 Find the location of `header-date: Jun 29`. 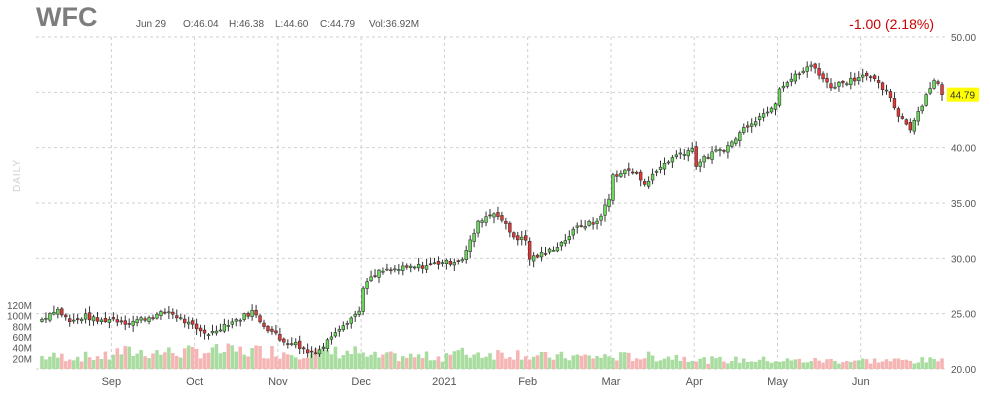

header-date: Jun 29 is located at coordinates (151, 24).